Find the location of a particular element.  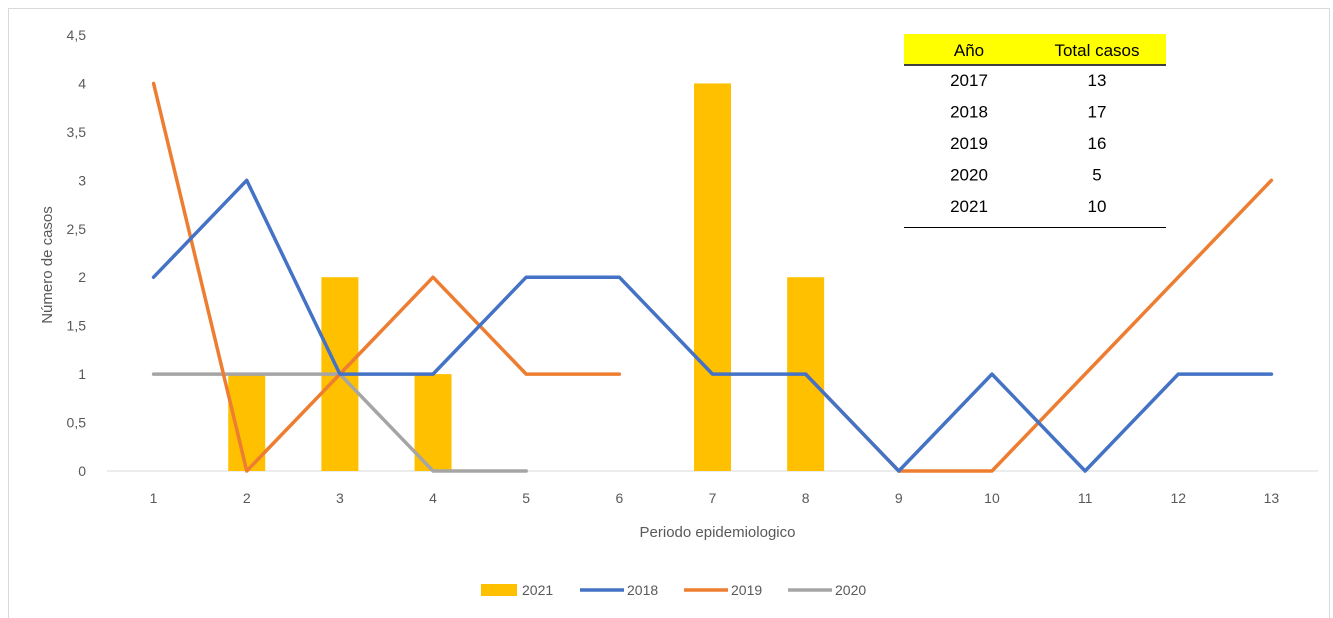

x-tick-label: 10 is located at coordinates (992, 498).